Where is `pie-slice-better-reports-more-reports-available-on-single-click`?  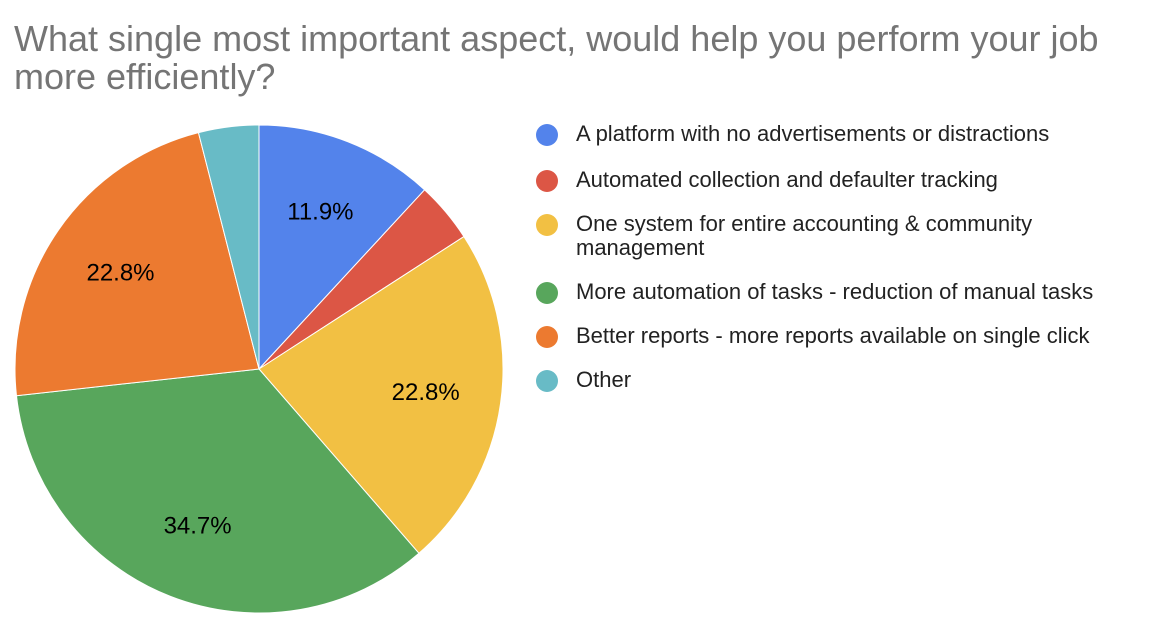 pie-slice-better-reports-more-reports-available-on-single-click is located at coordinates (137, 264).